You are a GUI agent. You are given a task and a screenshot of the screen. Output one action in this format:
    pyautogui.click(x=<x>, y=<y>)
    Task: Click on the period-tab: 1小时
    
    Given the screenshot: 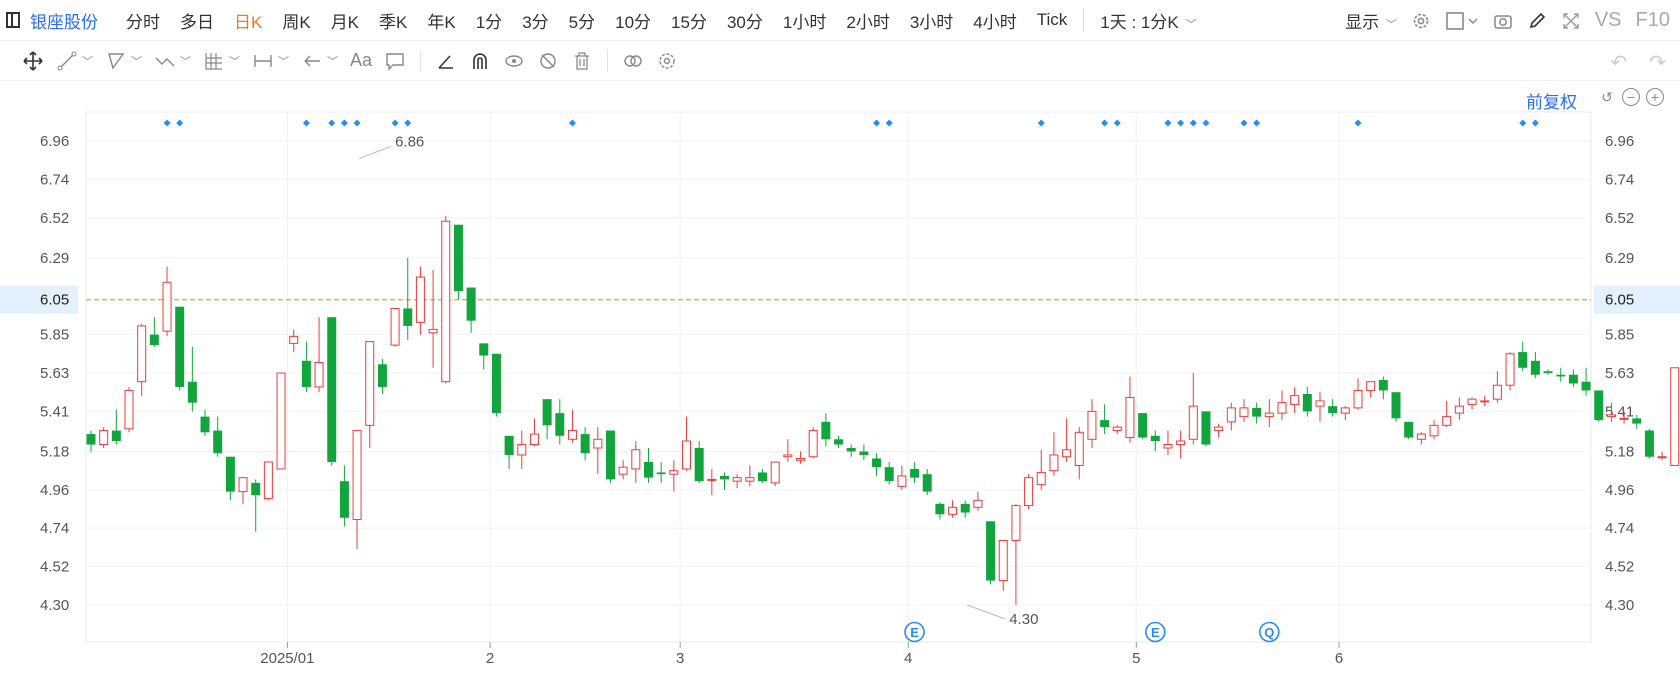 What is the action you would take?
    pyautogui.click(x=804, y=22)
    